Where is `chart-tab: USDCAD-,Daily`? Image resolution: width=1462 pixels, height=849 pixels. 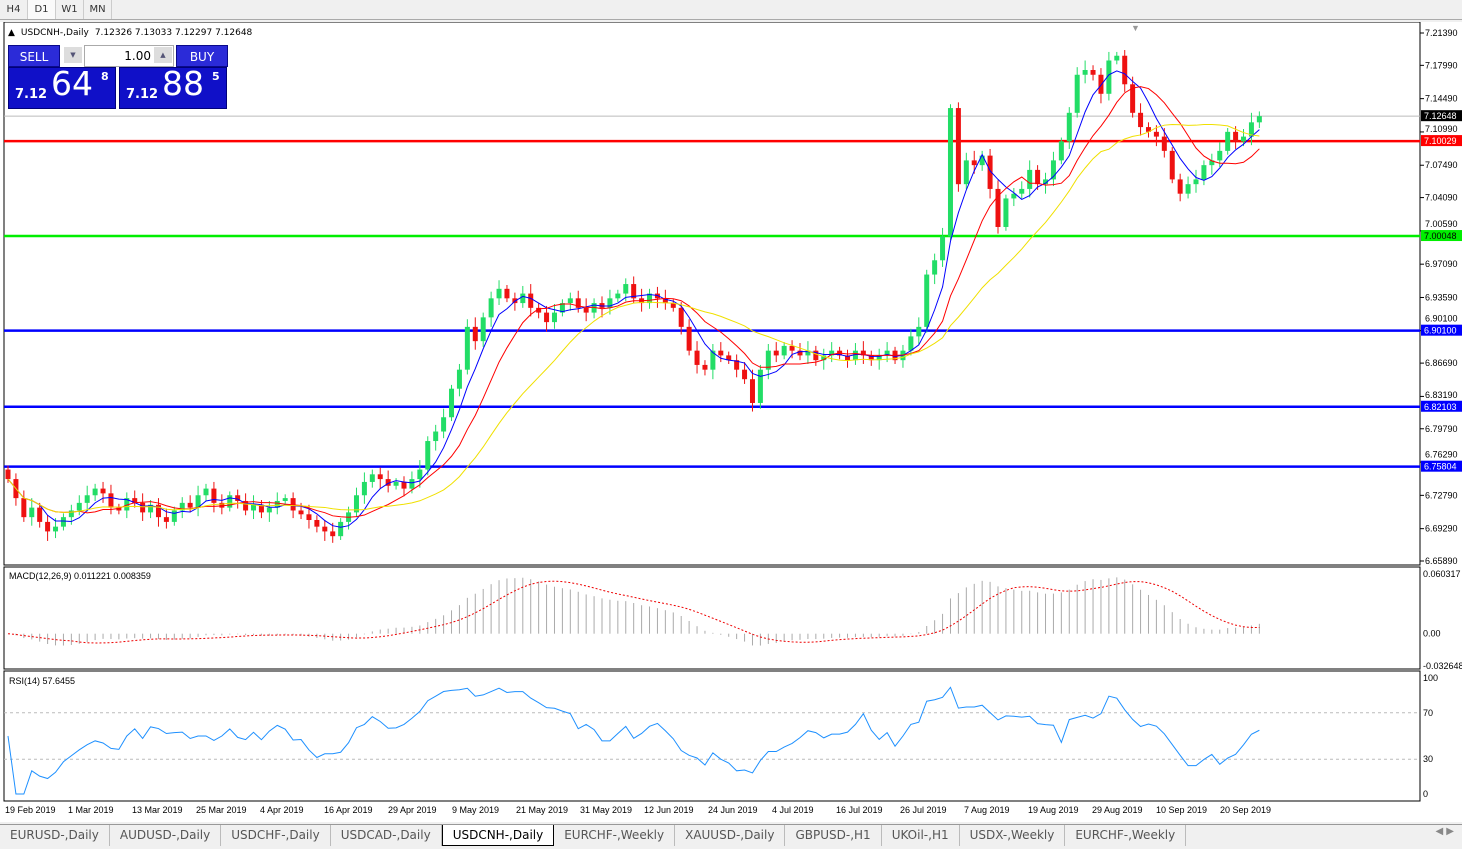
chart-tab: USDCAD-,Daily is located at coordinates (386, 835).